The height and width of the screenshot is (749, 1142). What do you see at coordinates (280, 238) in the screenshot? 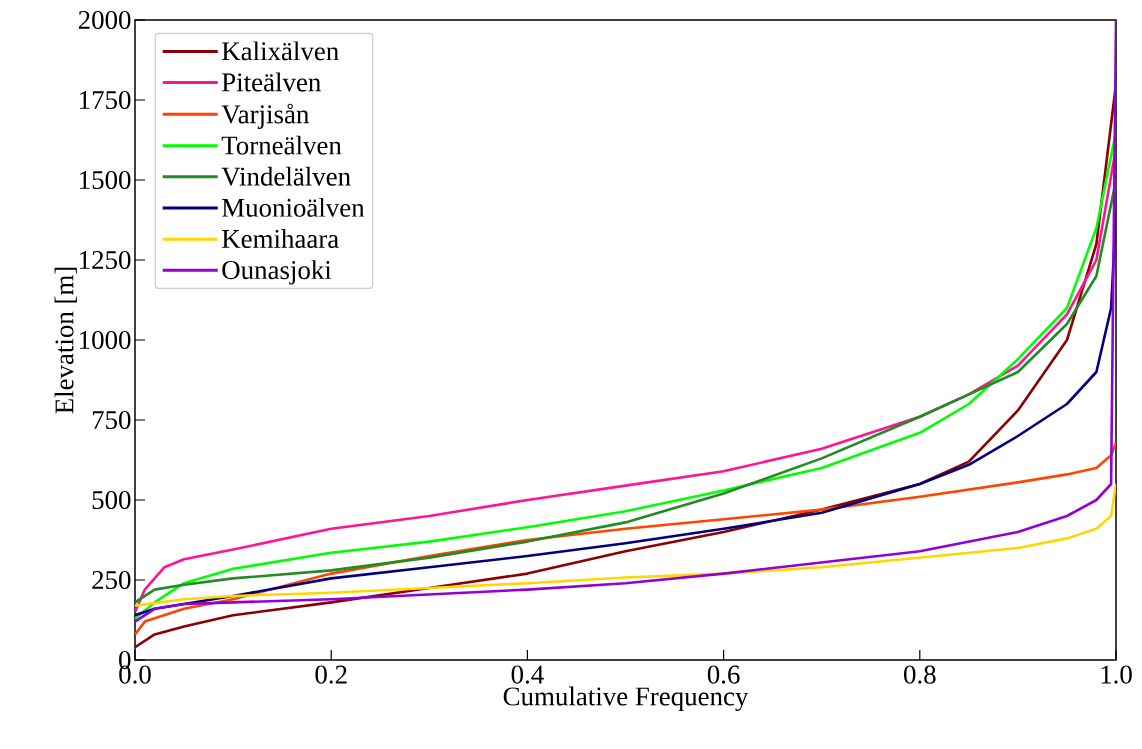
I see `legend-label: Kemihaara` at bounding box center [280, 238].